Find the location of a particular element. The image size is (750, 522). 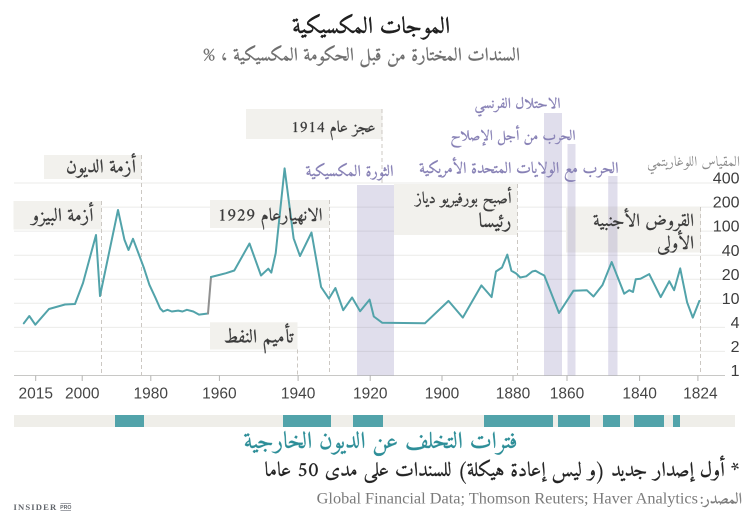

svg-text: 1960 is located at coordinates (219, 394).